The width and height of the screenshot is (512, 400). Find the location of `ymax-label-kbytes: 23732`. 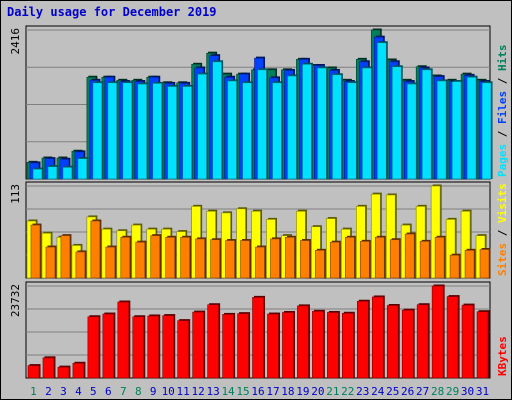

ymax-label-kbytes: 23732 is located at coordinates (15, 300).